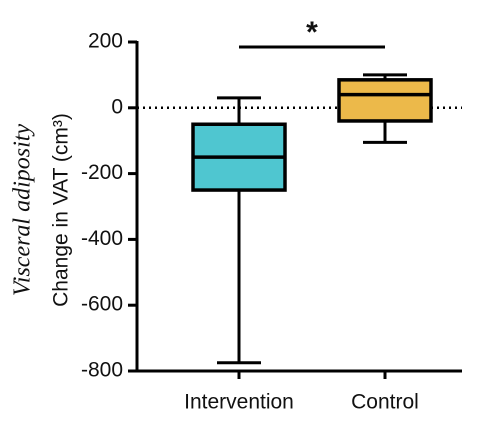  What do you see at coordinates (117, 106) in the screenshot?
I see `y-tick-label: 0` at bounding box center [117, 106].